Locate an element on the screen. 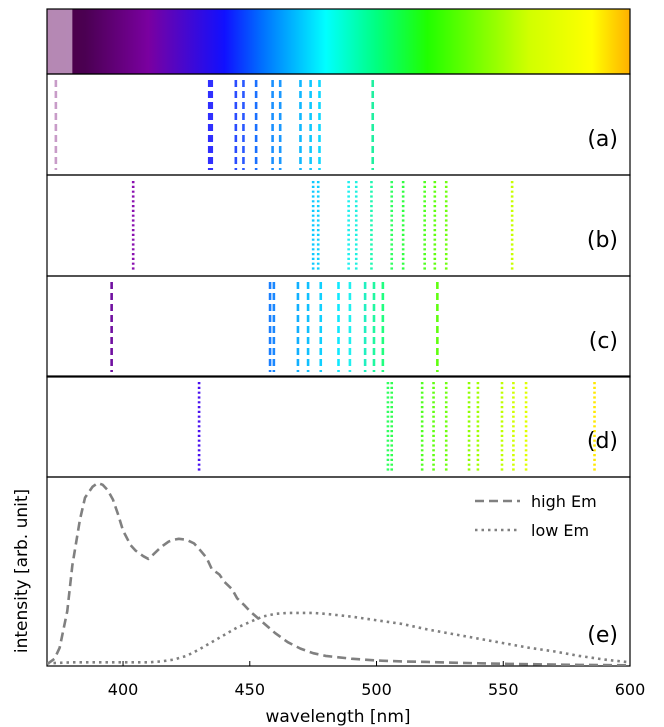 Image resolution: width=664 pixels, height=727 pixels. panel-label: (b) is located at coordinates (602, 240).